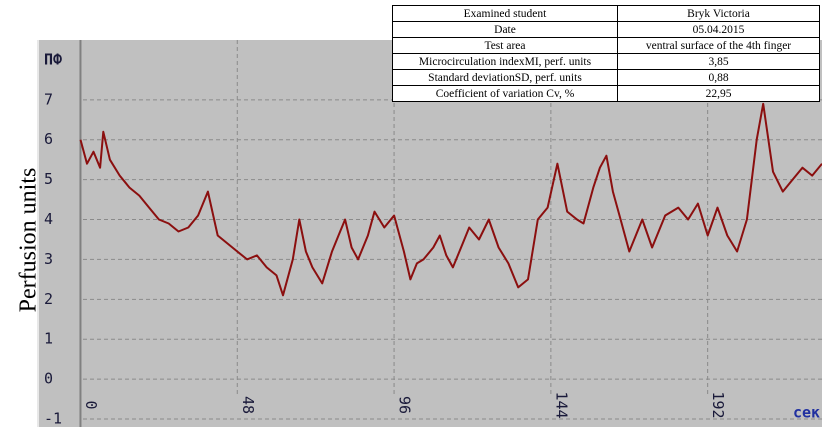 This screenshot has width=822, height=427. Describe the element at coordinates (718, 404) in the screenshot. I see `x-tick-label: 192` at that location.